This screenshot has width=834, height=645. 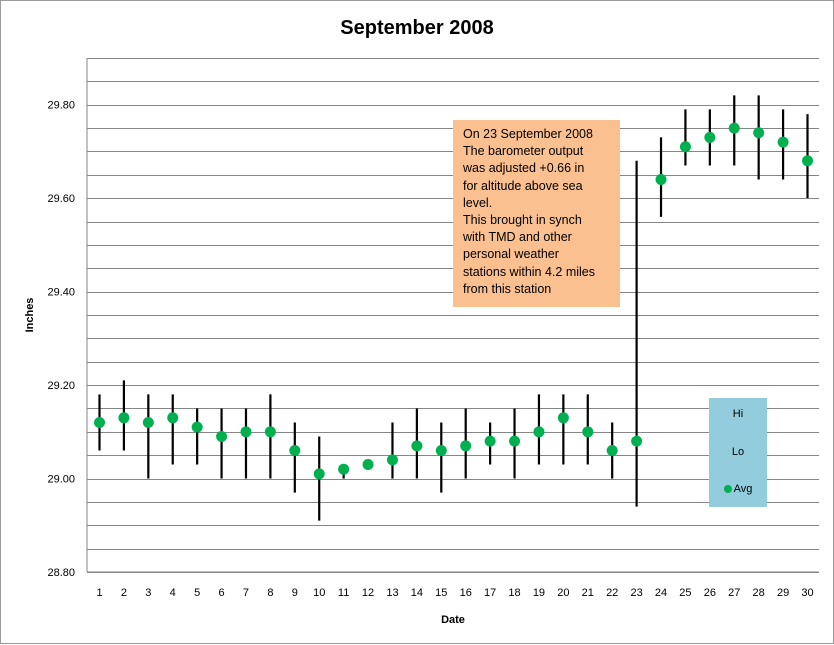 I want to click on x-tick-label: 2, so click(x=124, y=593).